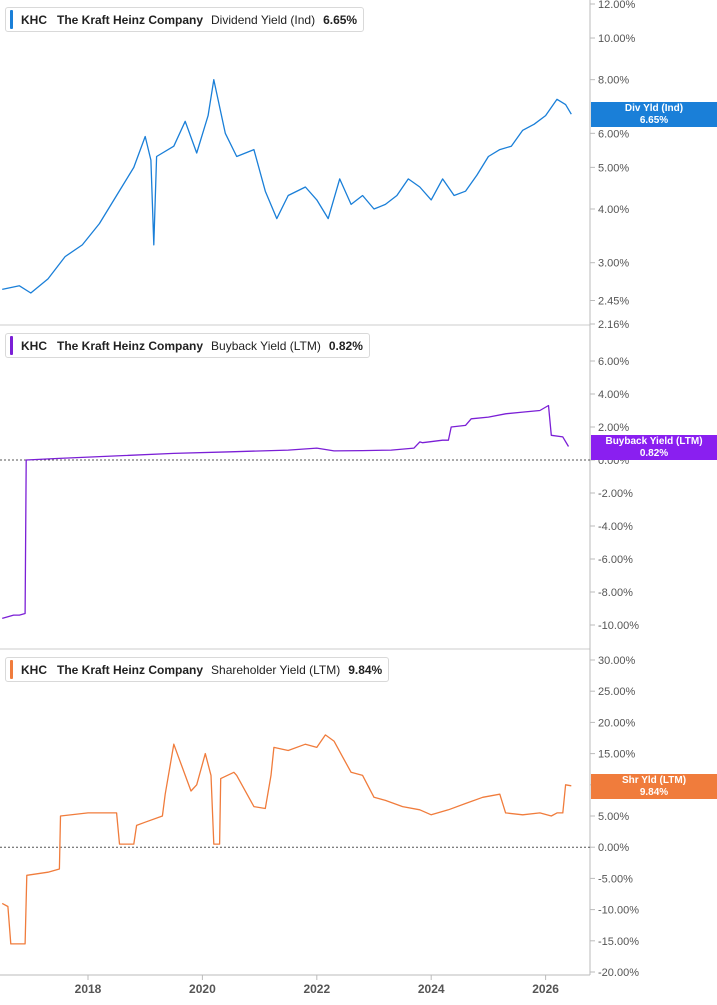 This screenshot has height=1005, width=717. I want to click on y-tick-label: -15.00%, so click(618, 942).